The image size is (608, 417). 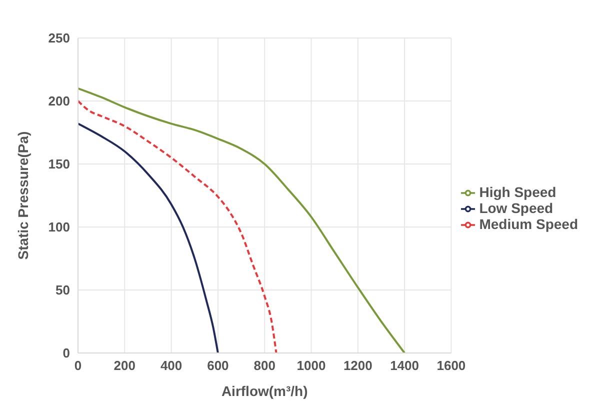 What do you see at coordinates (59, 38) in the screenshot?
I see `y-tick-label: 250` at bounding box center [59, 38].